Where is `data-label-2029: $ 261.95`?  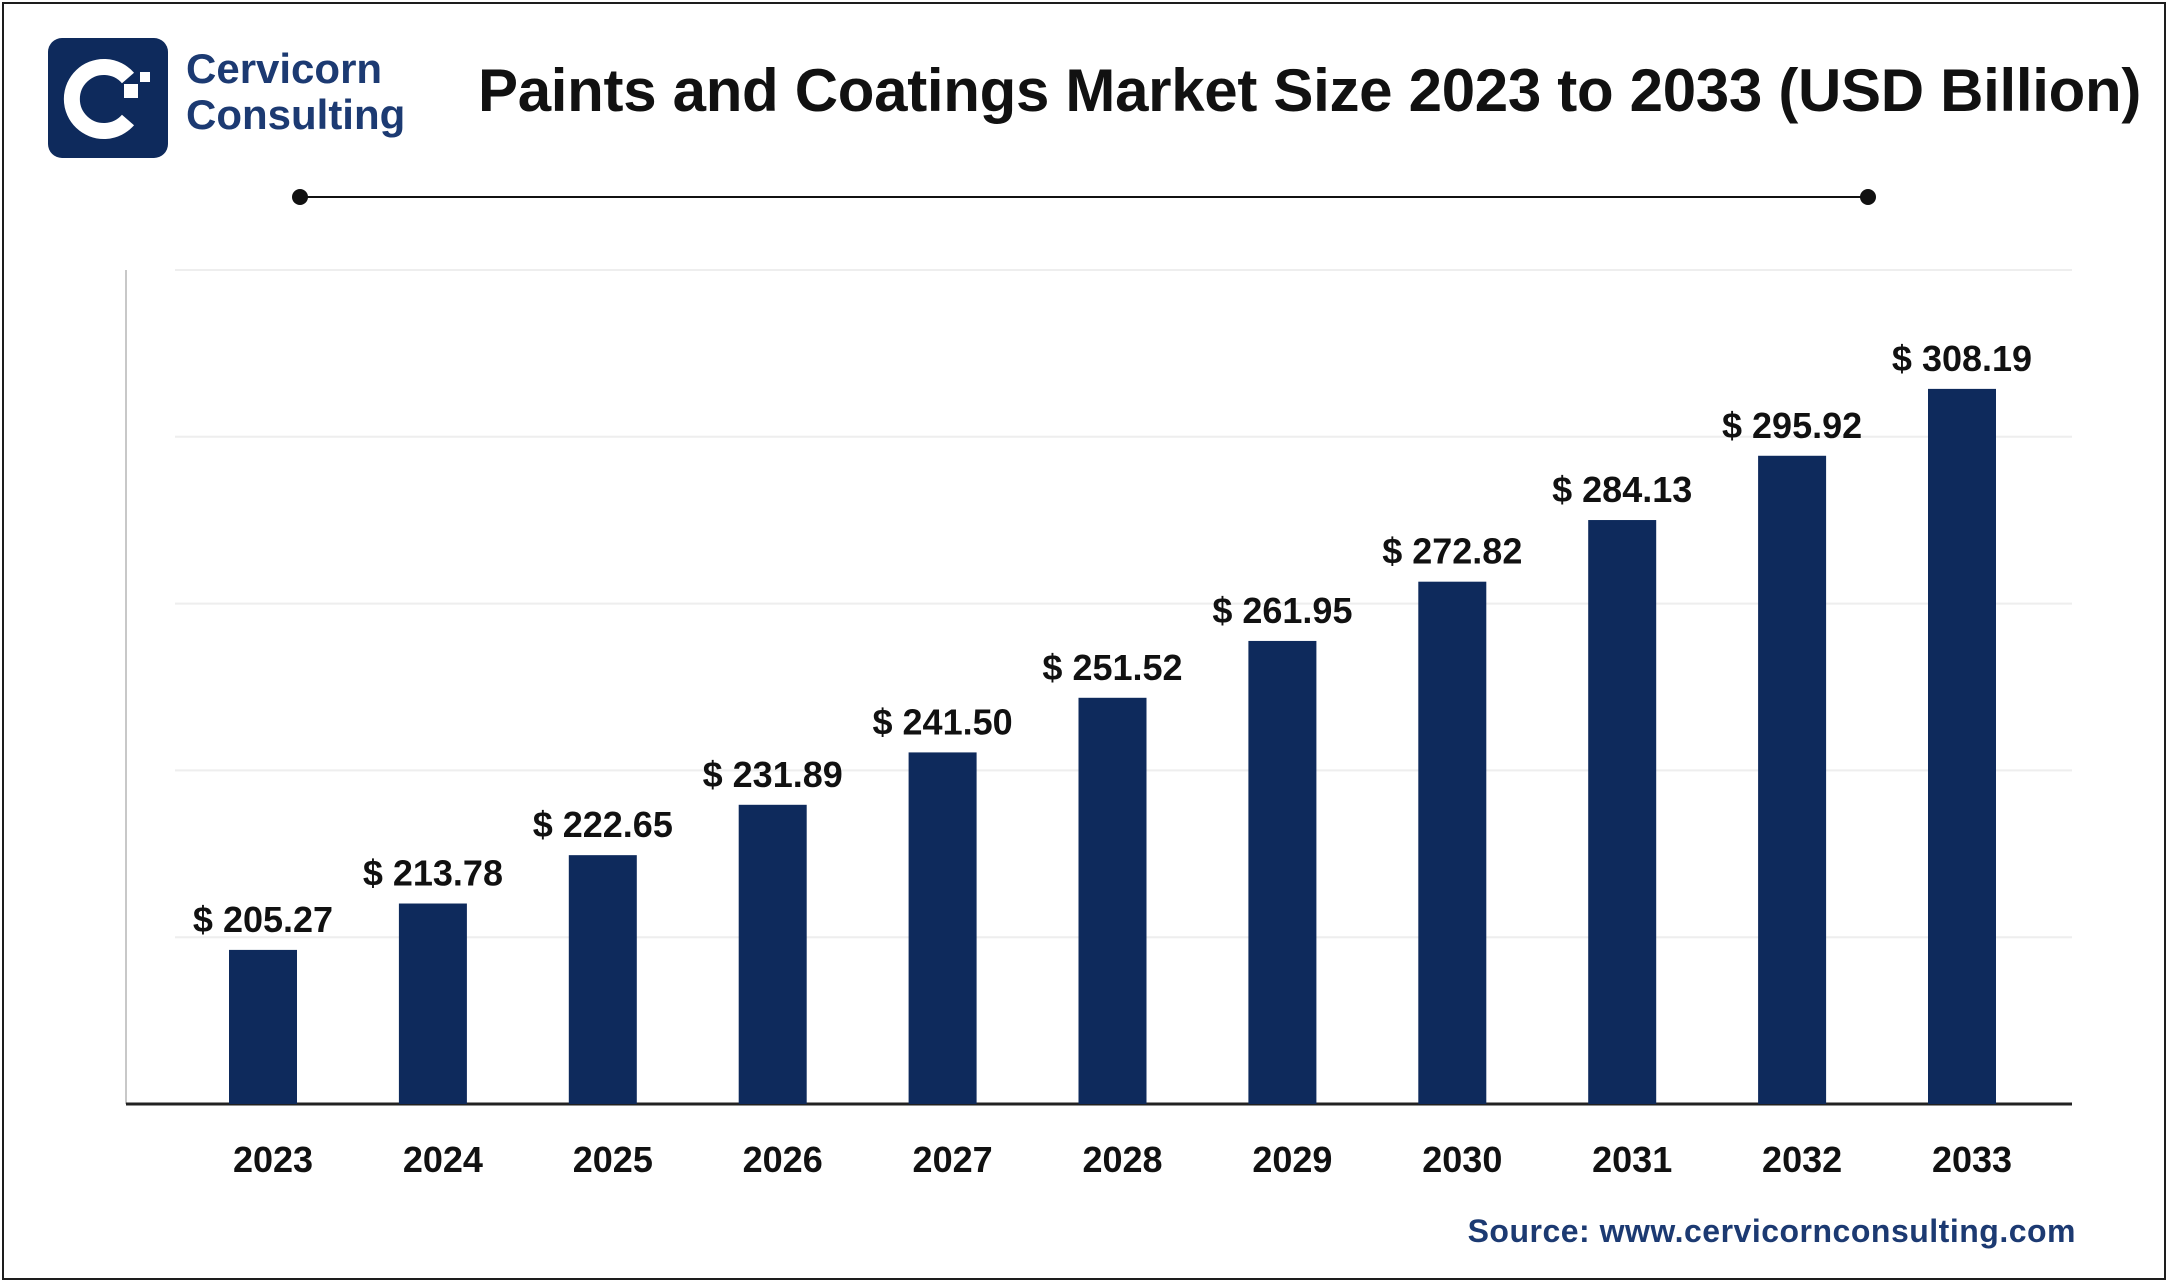
data-label-2029: $ 261.95 is located at coordinates (1282, 610).